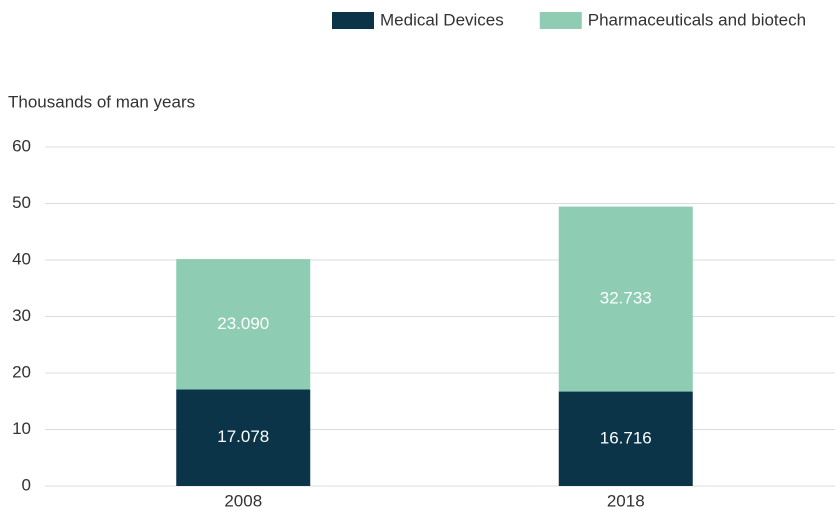 This screenshot has height=510, width=835. What do you see at coordinates (21, 428) in the screenshot?
I see `y-tick-label: 10` at bounding box center [21, 428].